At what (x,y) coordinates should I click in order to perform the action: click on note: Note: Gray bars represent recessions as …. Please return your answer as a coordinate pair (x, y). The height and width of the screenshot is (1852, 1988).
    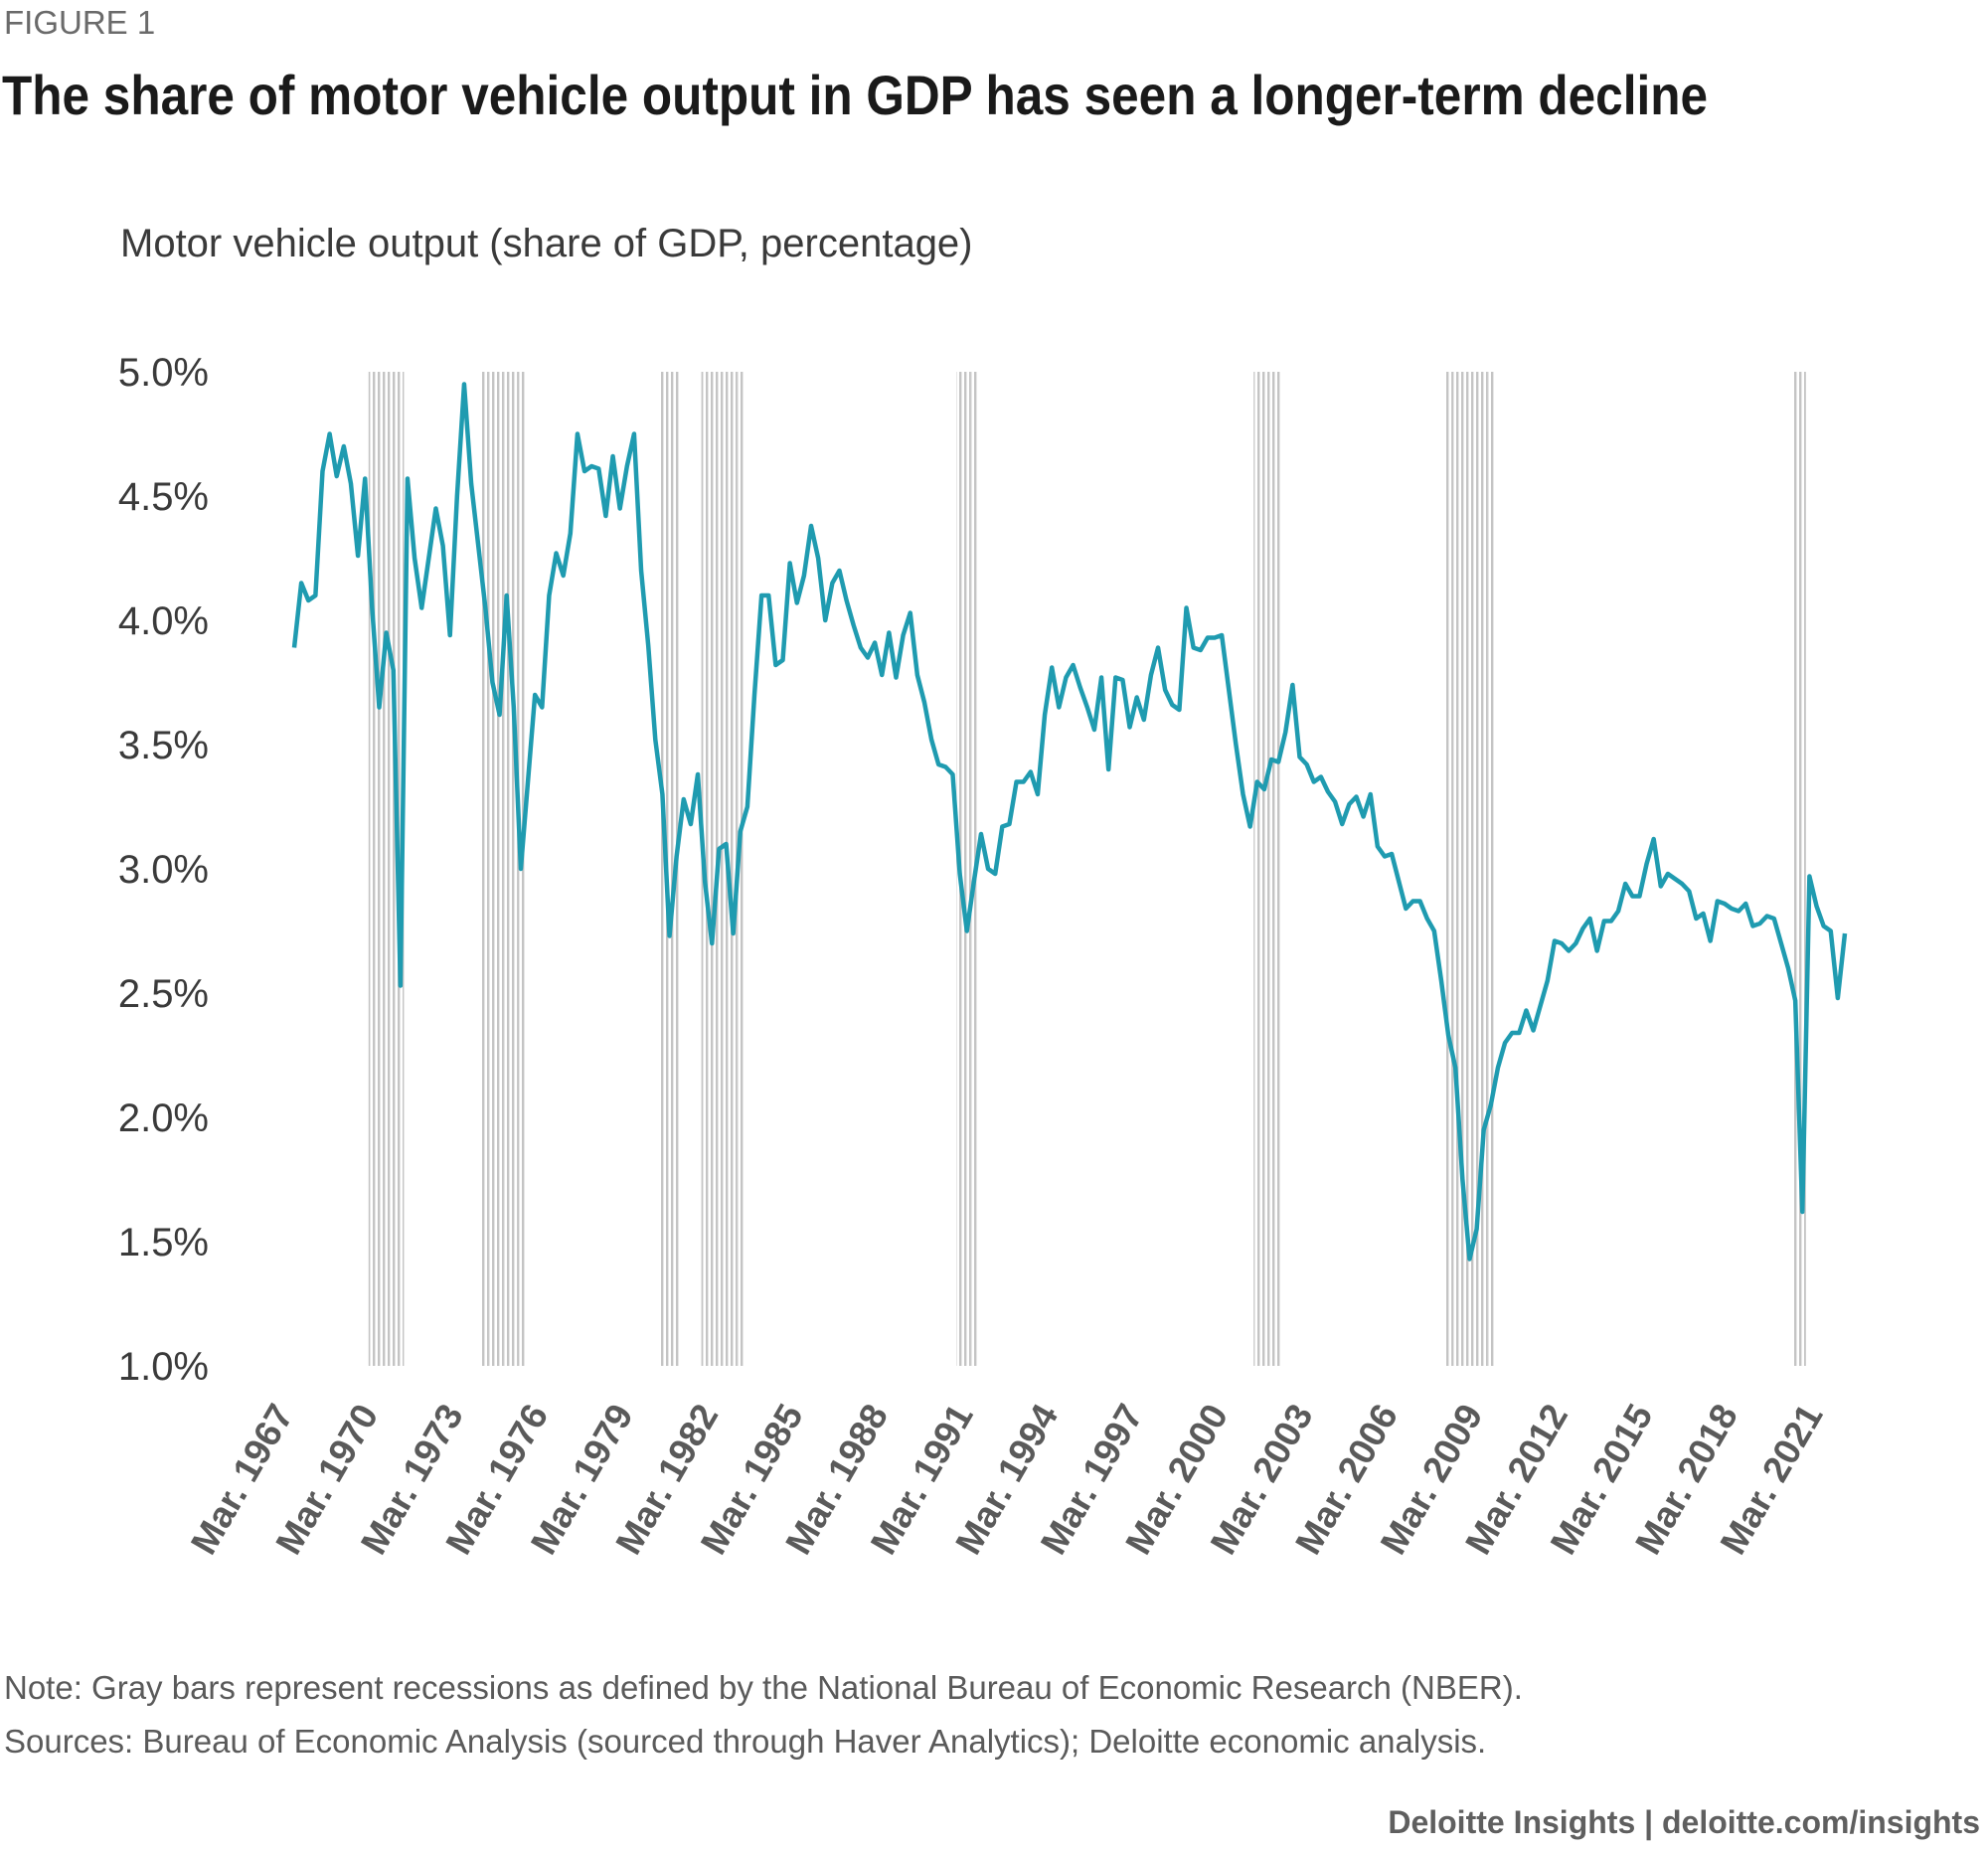
    Looking at the image, I should click on (763, 1687).